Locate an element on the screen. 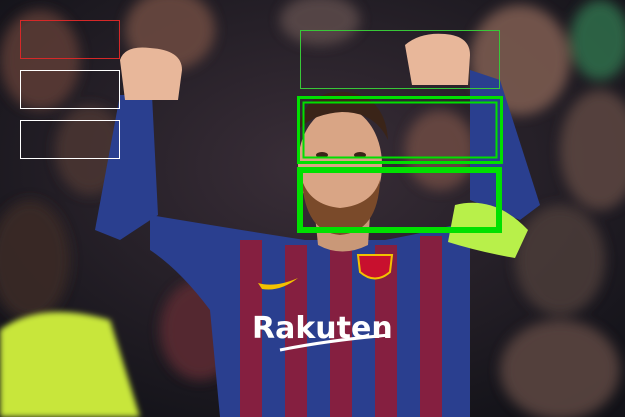 The height and width of the screenshot is (417, 625). eyes-green-box-inner is located at coordinates (400, 130).